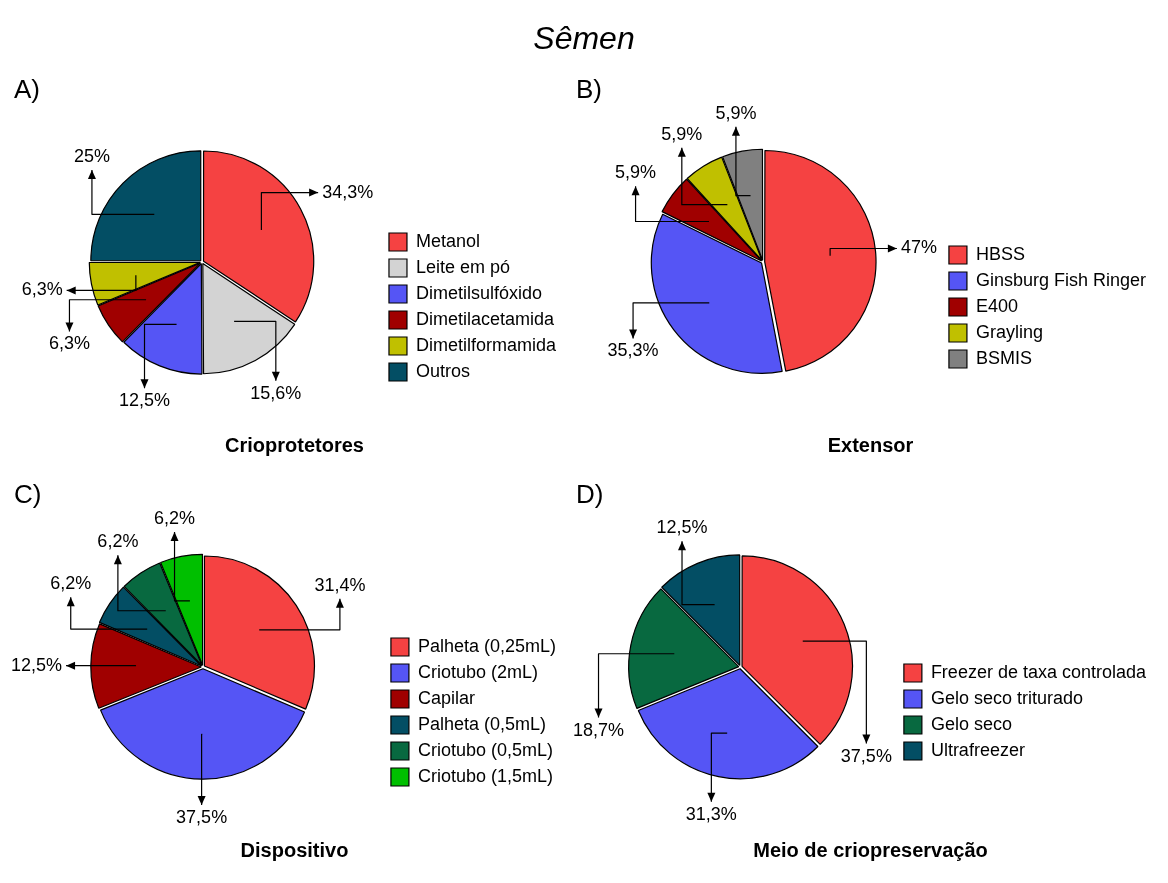  What do you see at coordinates (485, 775) in the screenshot?
I see `legend-label: Criotubo (1,5mL)` at bounding box center [485, 775].